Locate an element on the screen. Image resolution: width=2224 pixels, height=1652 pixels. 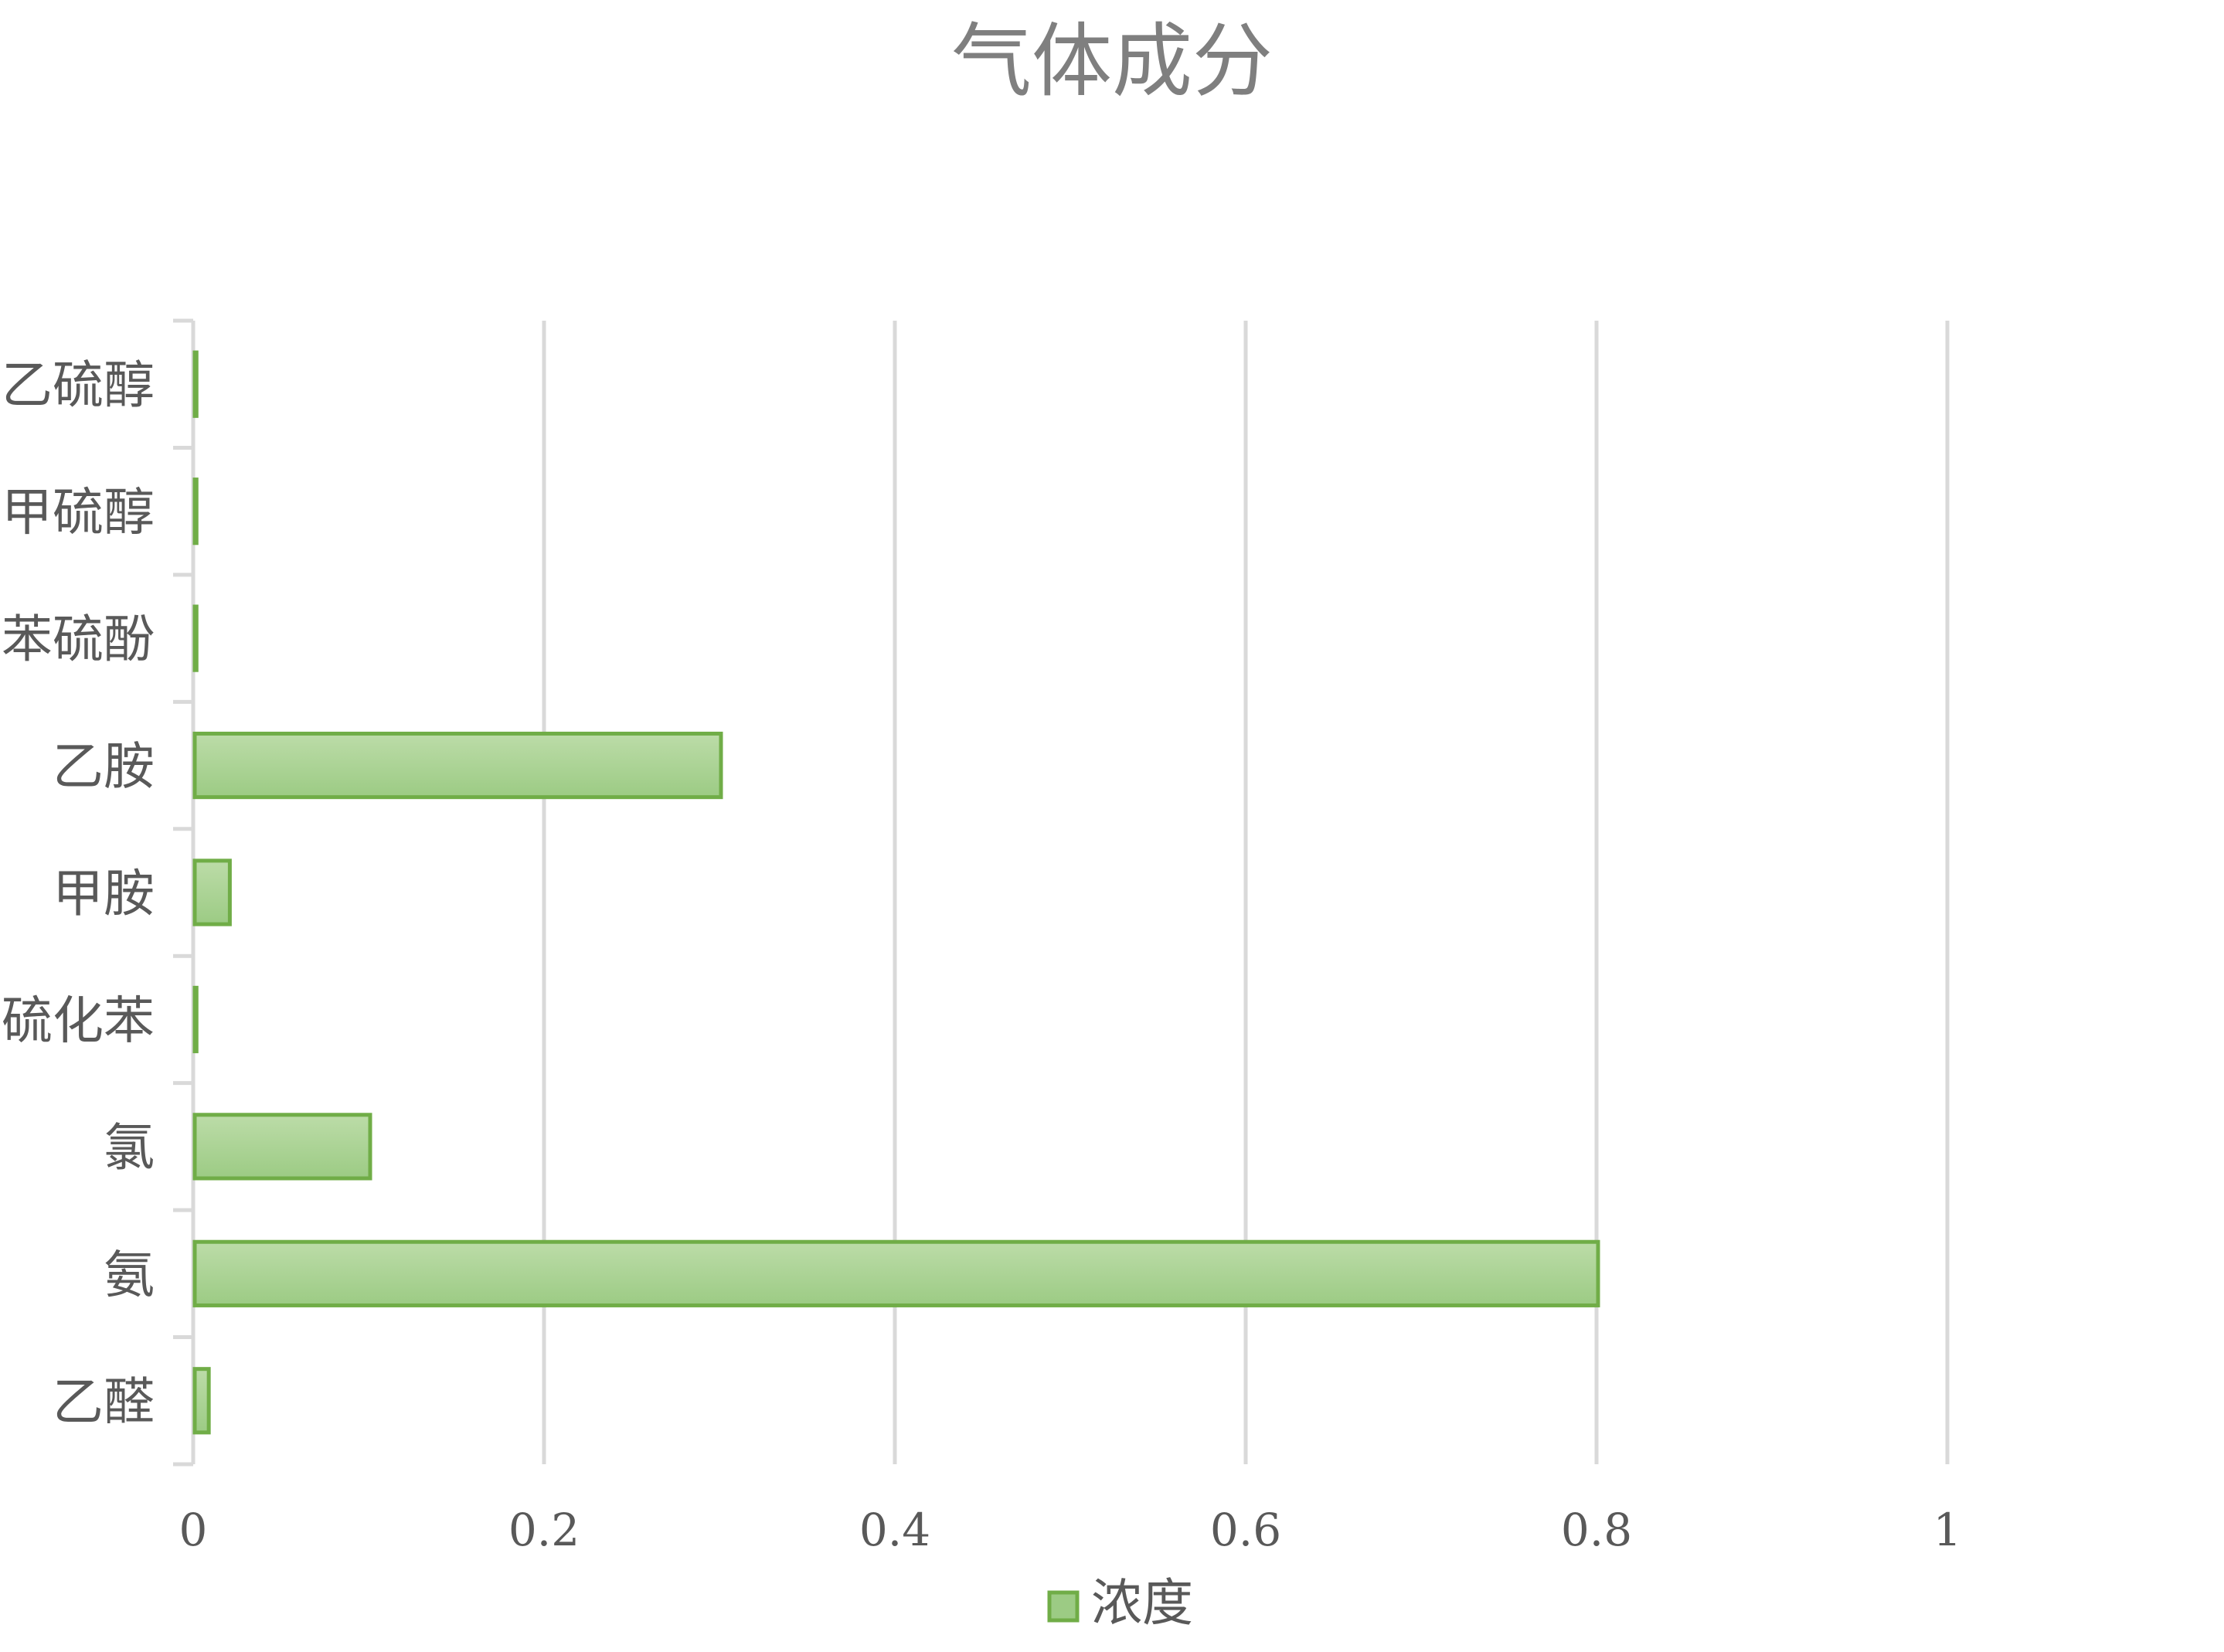
x-tick-label: 0.4 is located at coordinates (894, 1530).